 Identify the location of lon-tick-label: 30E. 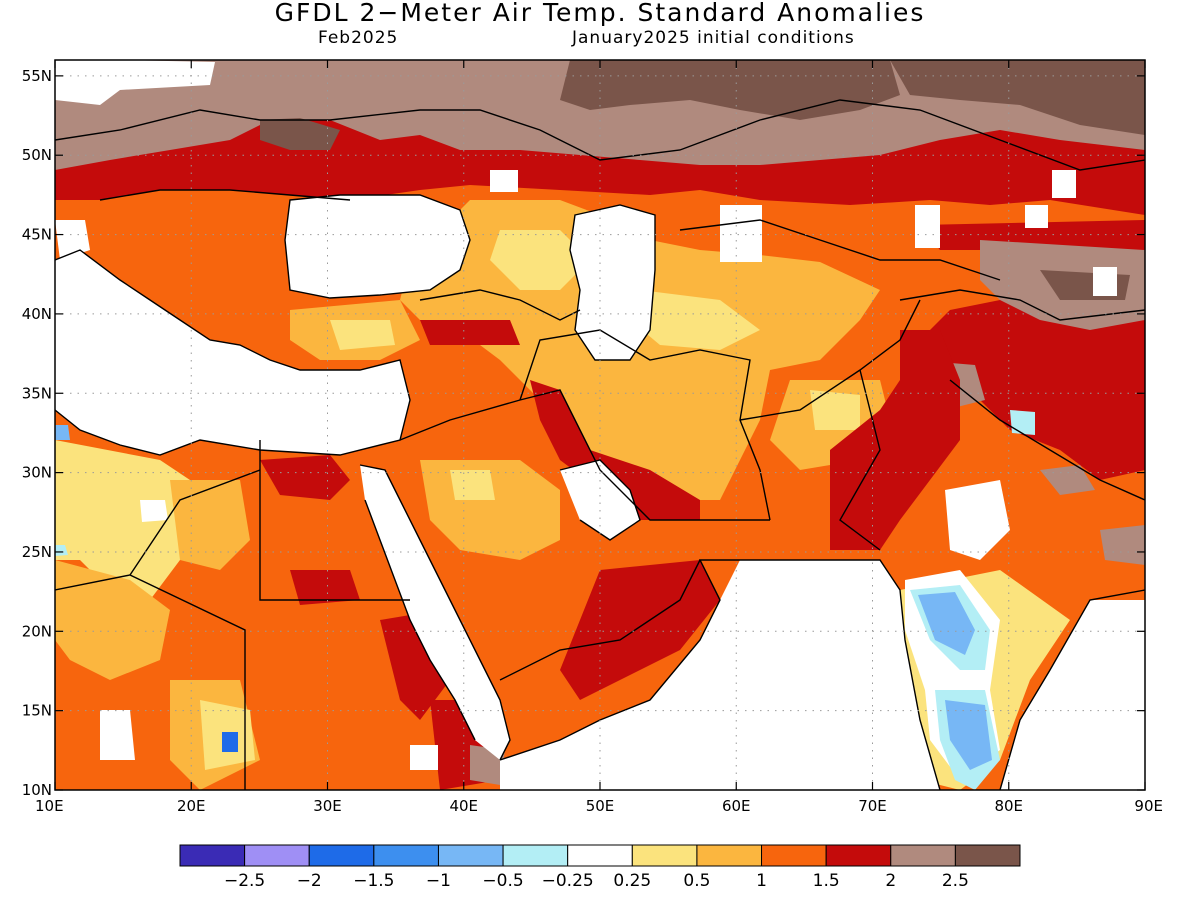
(327, 806).